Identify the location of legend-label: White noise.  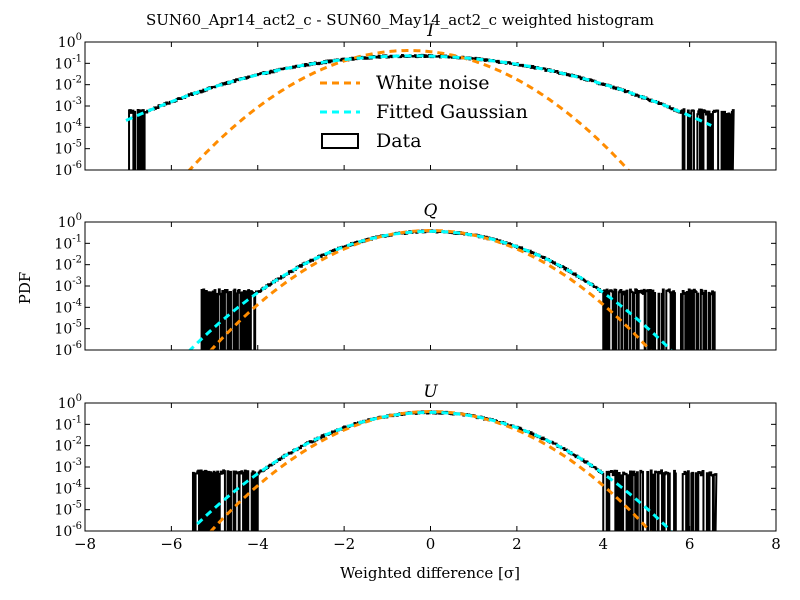
(433, 83).